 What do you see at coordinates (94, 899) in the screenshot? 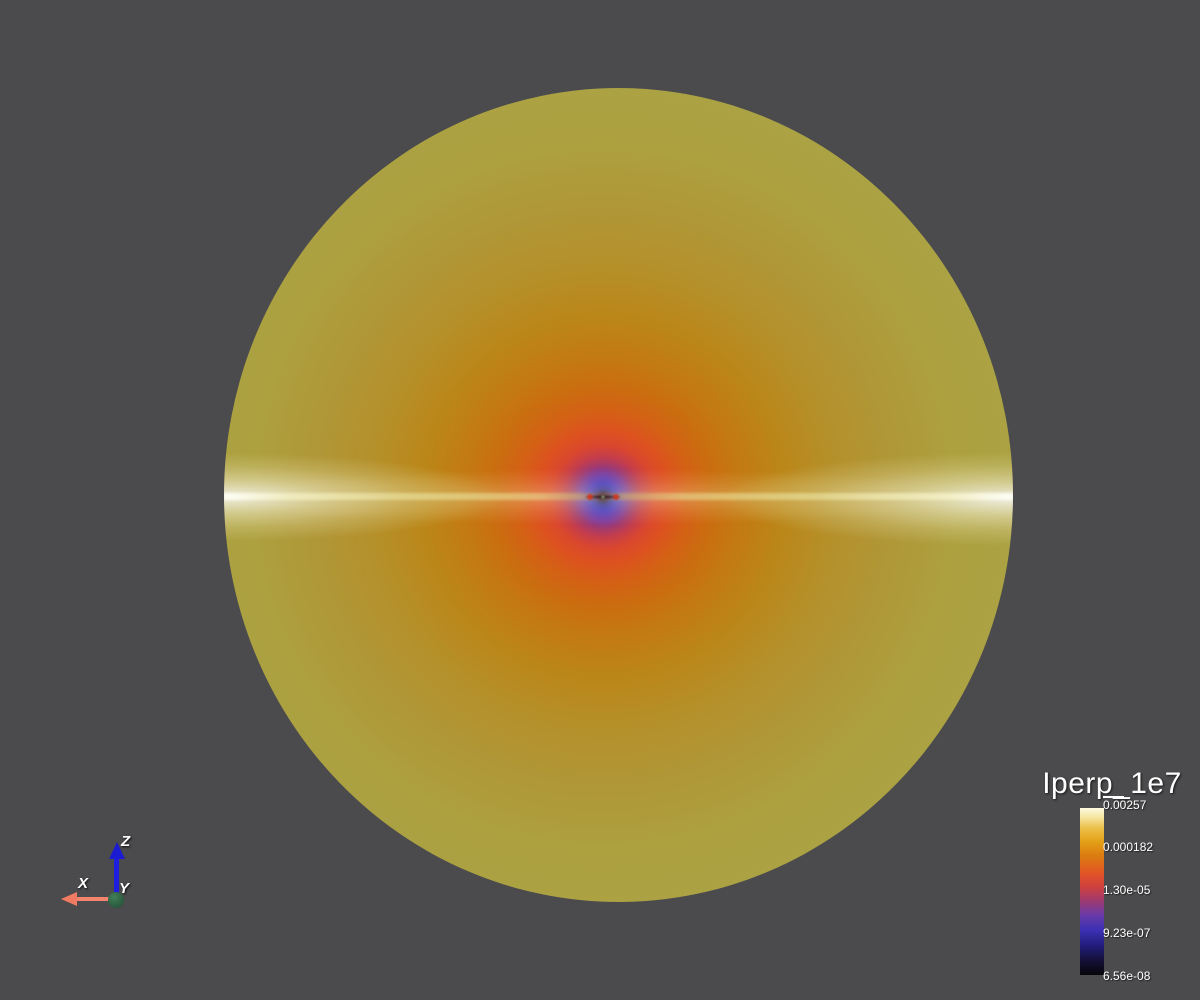
I see `x-axis-arrow` at bounding box center [94, 899].